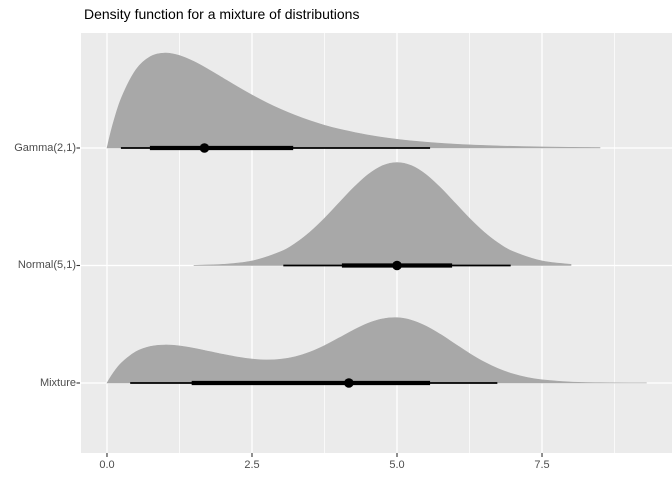  Describe the element at coordinates (397, 465) in the screenshot. I see `x-tick-label-2: 5.0` at that location.